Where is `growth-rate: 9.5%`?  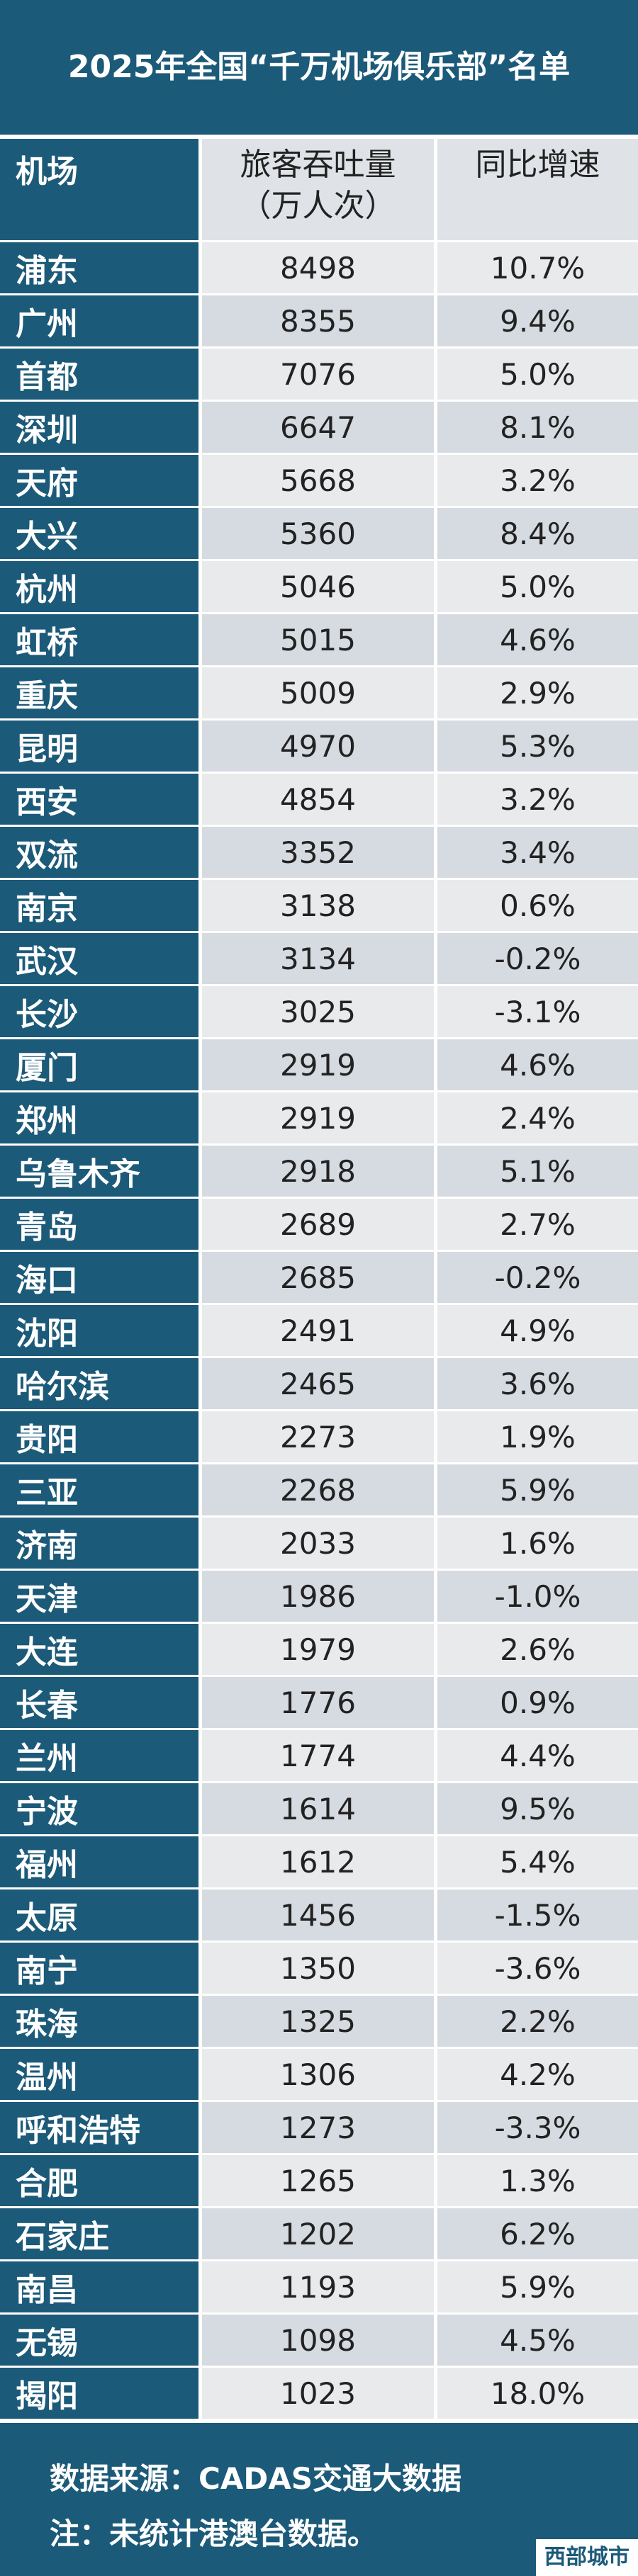
growth-rate: 9.5% is located at coordinates (536, 1808).